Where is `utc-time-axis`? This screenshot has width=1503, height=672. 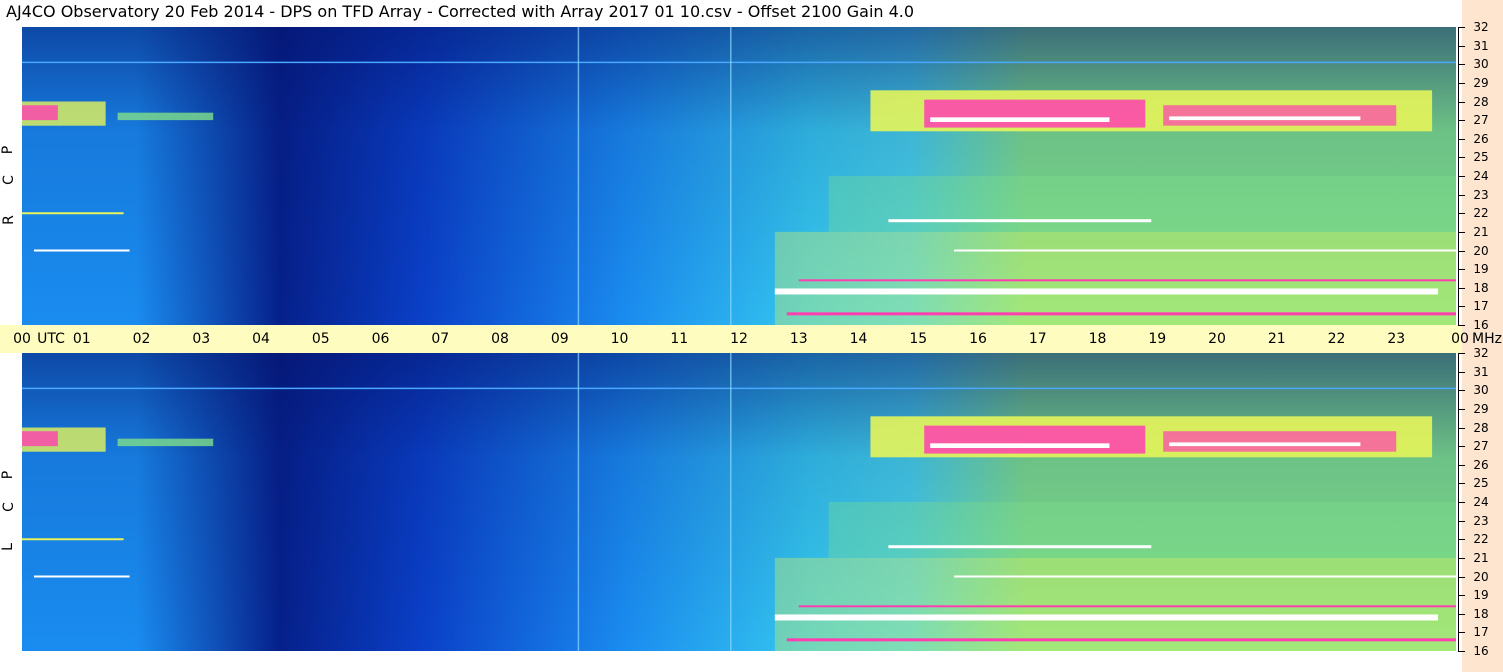 utc-time-axis is located at coordinates (731, 339).